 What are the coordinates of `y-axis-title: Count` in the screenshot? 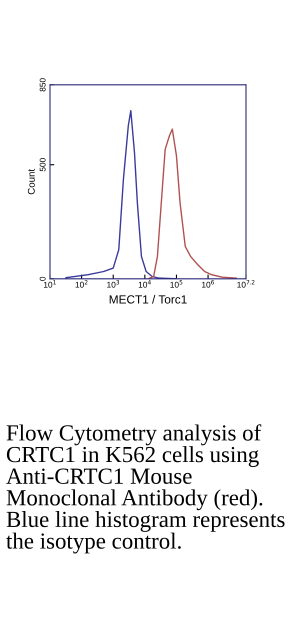 It's located at (31, 181).